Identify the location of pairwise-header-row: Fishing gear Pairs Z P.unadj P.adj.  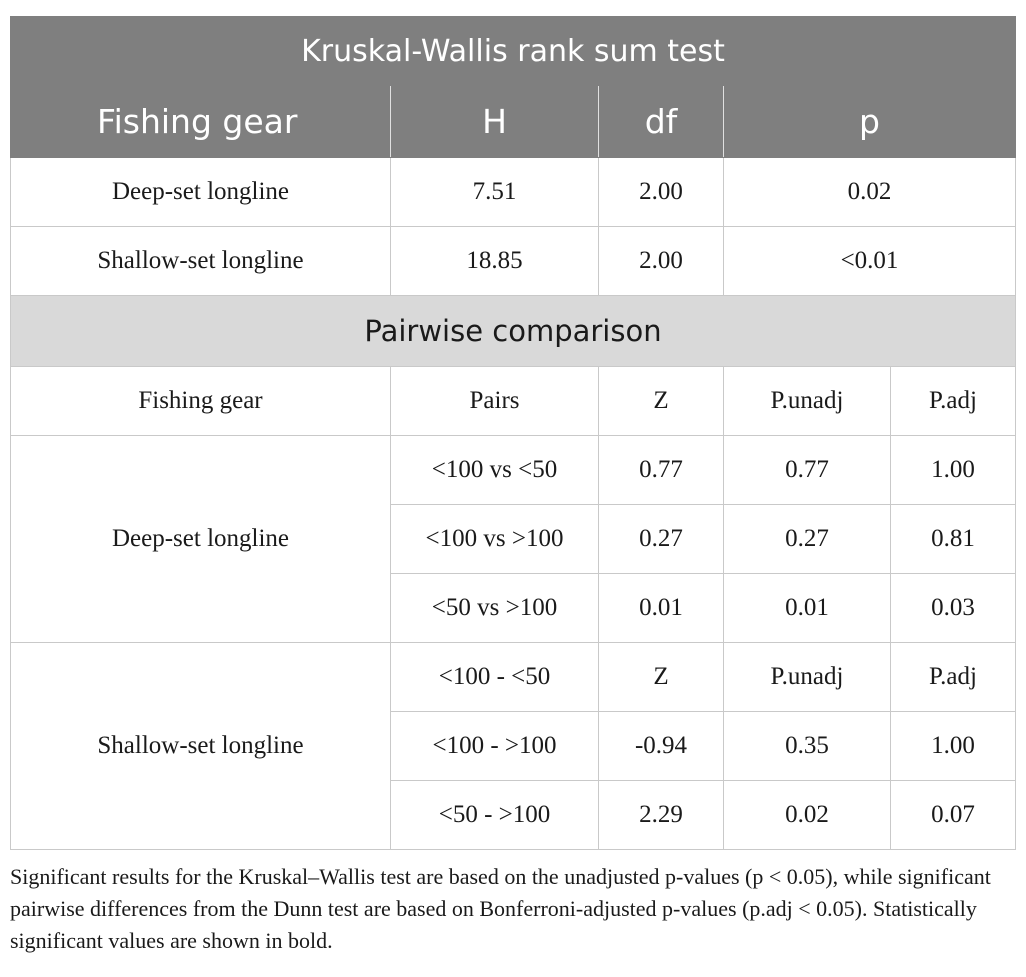
(513, 401).